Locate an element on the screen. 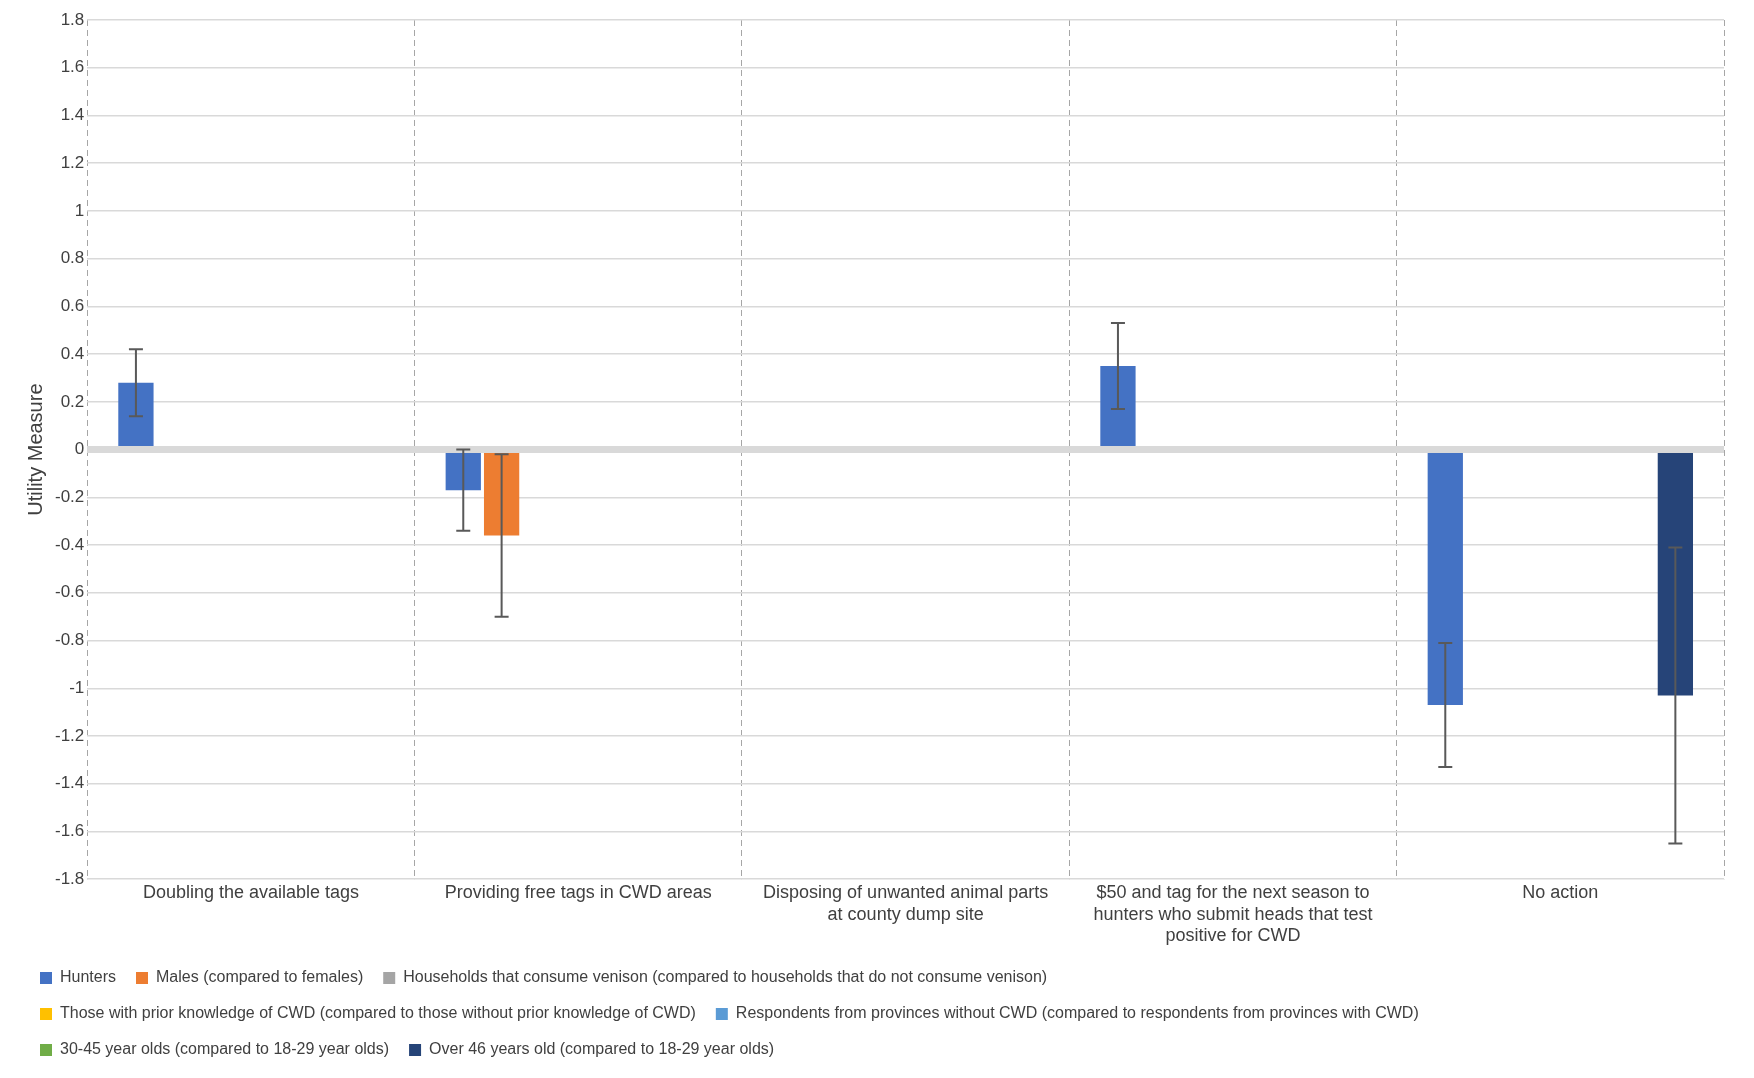 Image resolution: width=1754 pixels, height=1078 pixels. y-tick-label: 1 is located at coordinates (79, 210).